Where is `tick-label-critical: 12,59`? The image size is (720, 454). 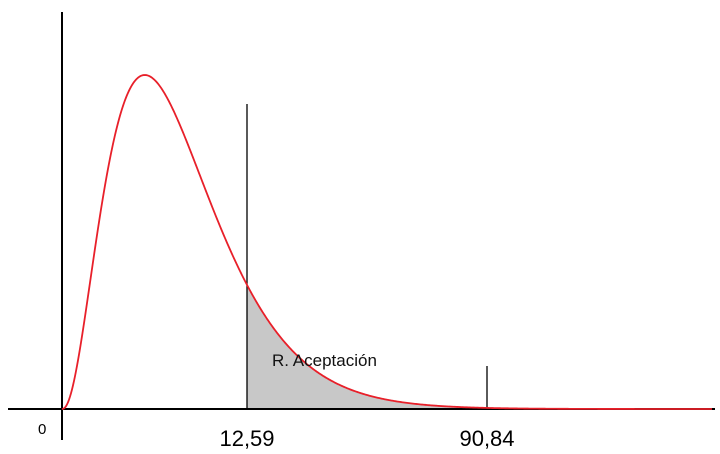
tick-label-critical: 12,59 is located at coordinates (246, 438).